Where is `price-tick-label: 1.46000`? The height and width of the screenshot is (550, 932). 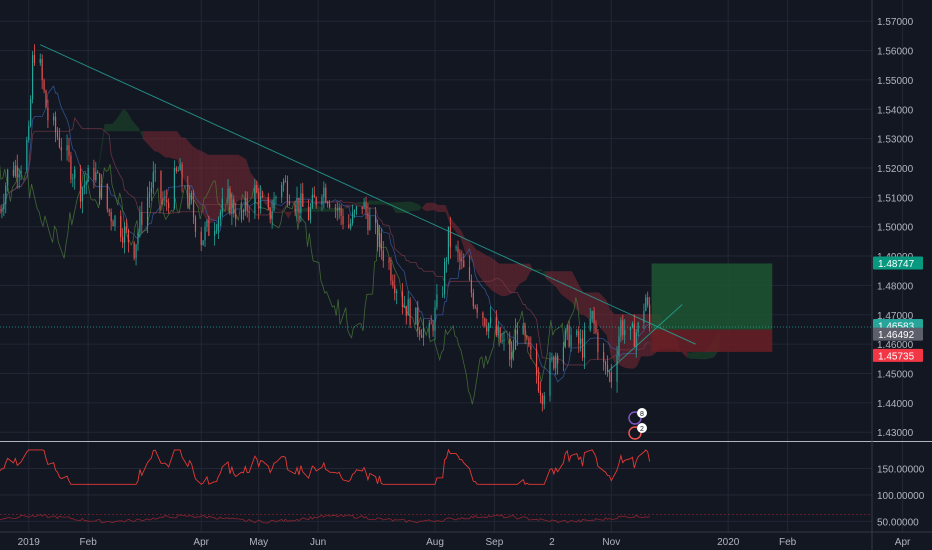
price-tick-label: 1.46000 is located at coordinates (895, 345).